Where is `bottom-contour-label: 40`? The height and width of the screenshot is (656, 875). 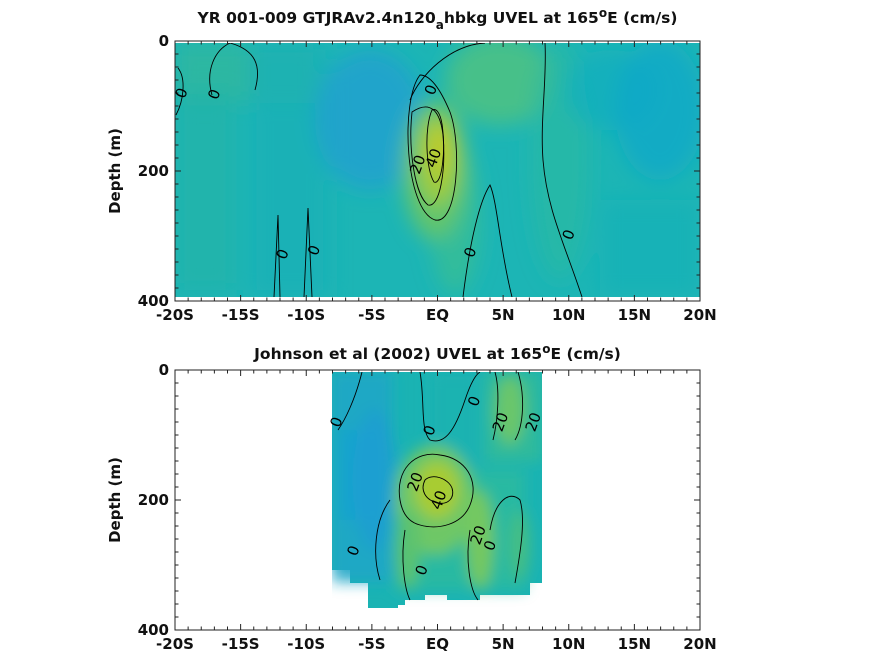 bottom-contour-label: 40 is located at coordinates (438, 500).